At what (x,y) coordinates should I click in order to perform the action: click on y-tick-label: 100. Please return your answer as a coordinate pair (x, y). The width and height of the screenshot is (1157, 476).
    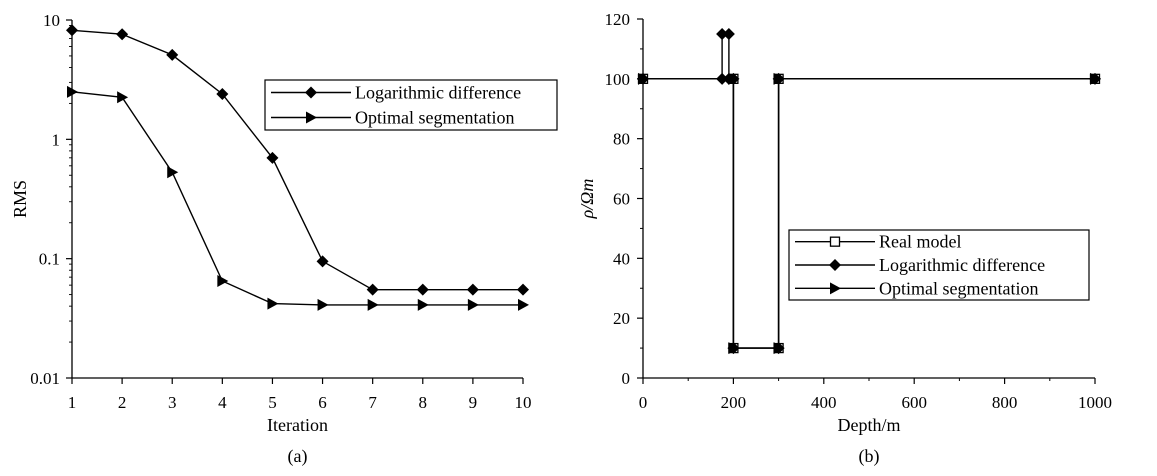
    Looking at the image, I should click on (618, 79).